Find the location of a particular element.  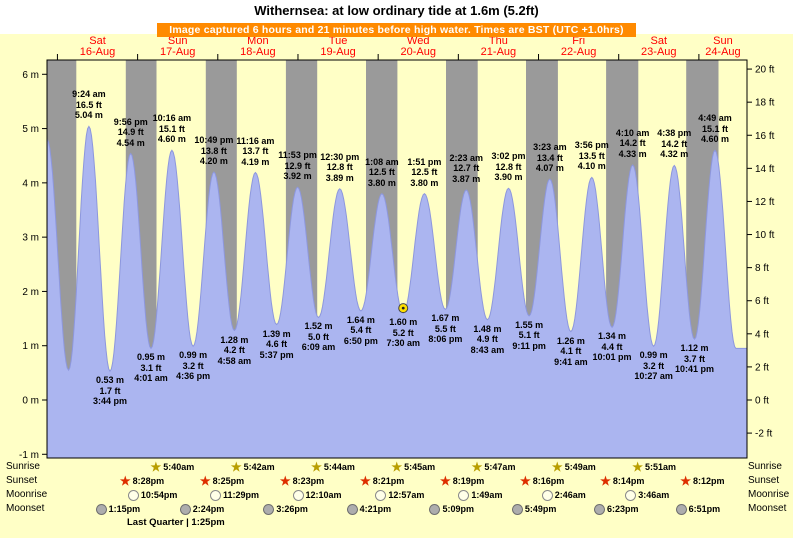

right-axis-tick-label: 8 ft is located at coordinates (762, 268).